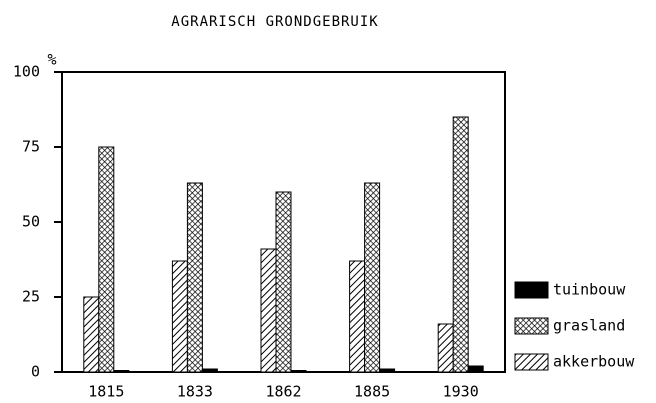 The image size is (656, 403). What do you see at coordinates (26, 72) in the screenshot?
I see `y-tick-label: 100` at bounding box center [26, 72].